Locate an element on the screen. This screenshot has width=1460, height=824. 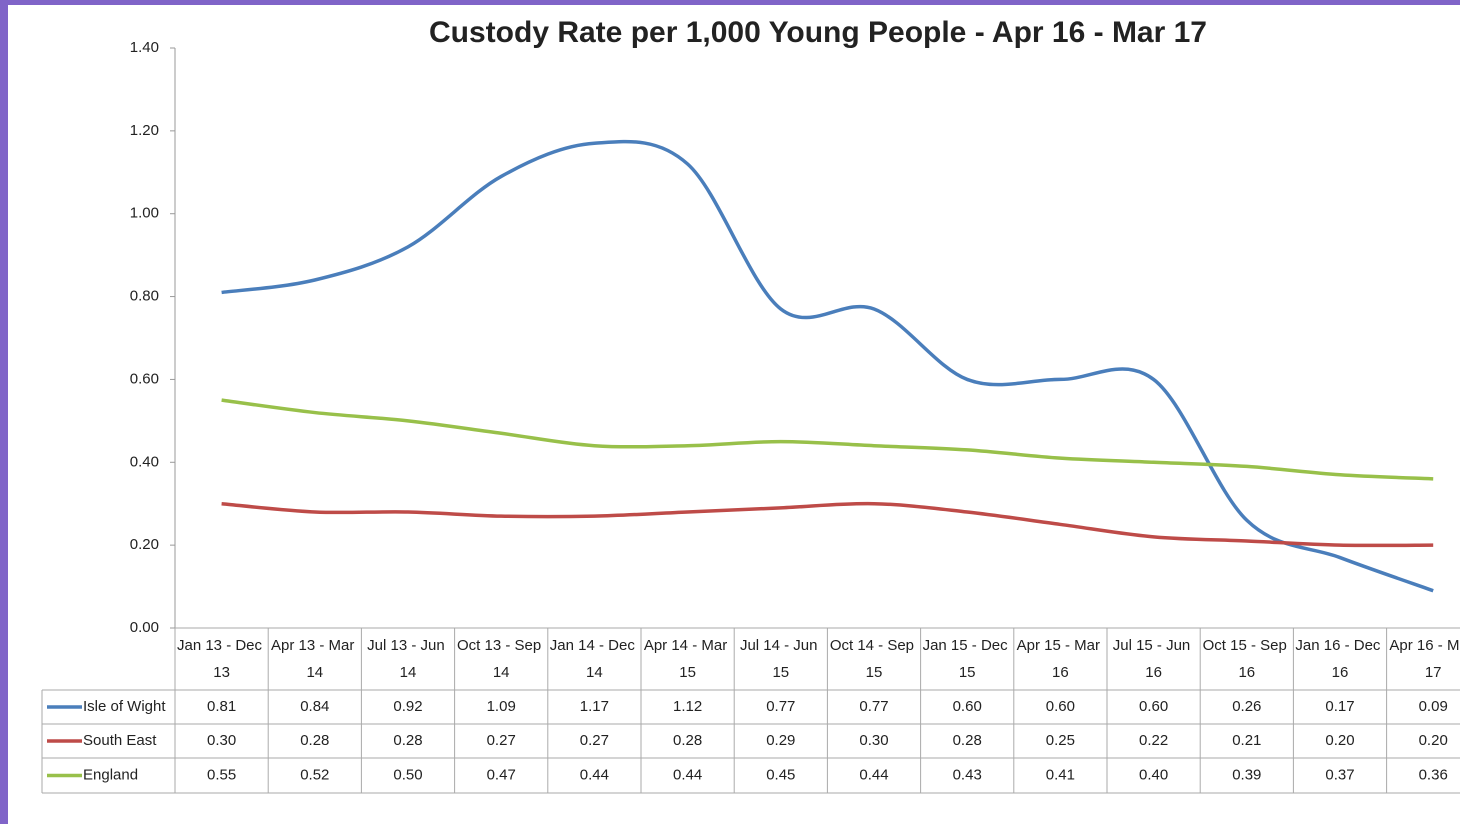
table-value: 0.43 is located at coordinates (967, 774).